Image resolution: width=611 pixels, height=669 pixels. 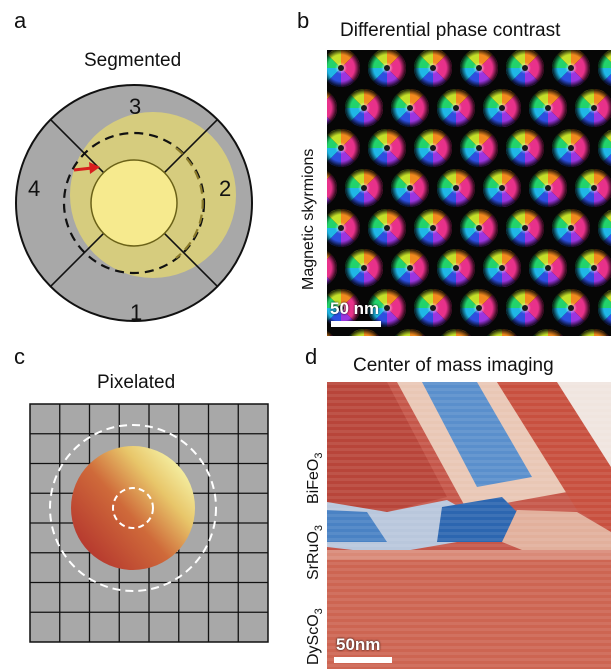 I want to click on outer-ring-dashed, so click(x=133, y=508).